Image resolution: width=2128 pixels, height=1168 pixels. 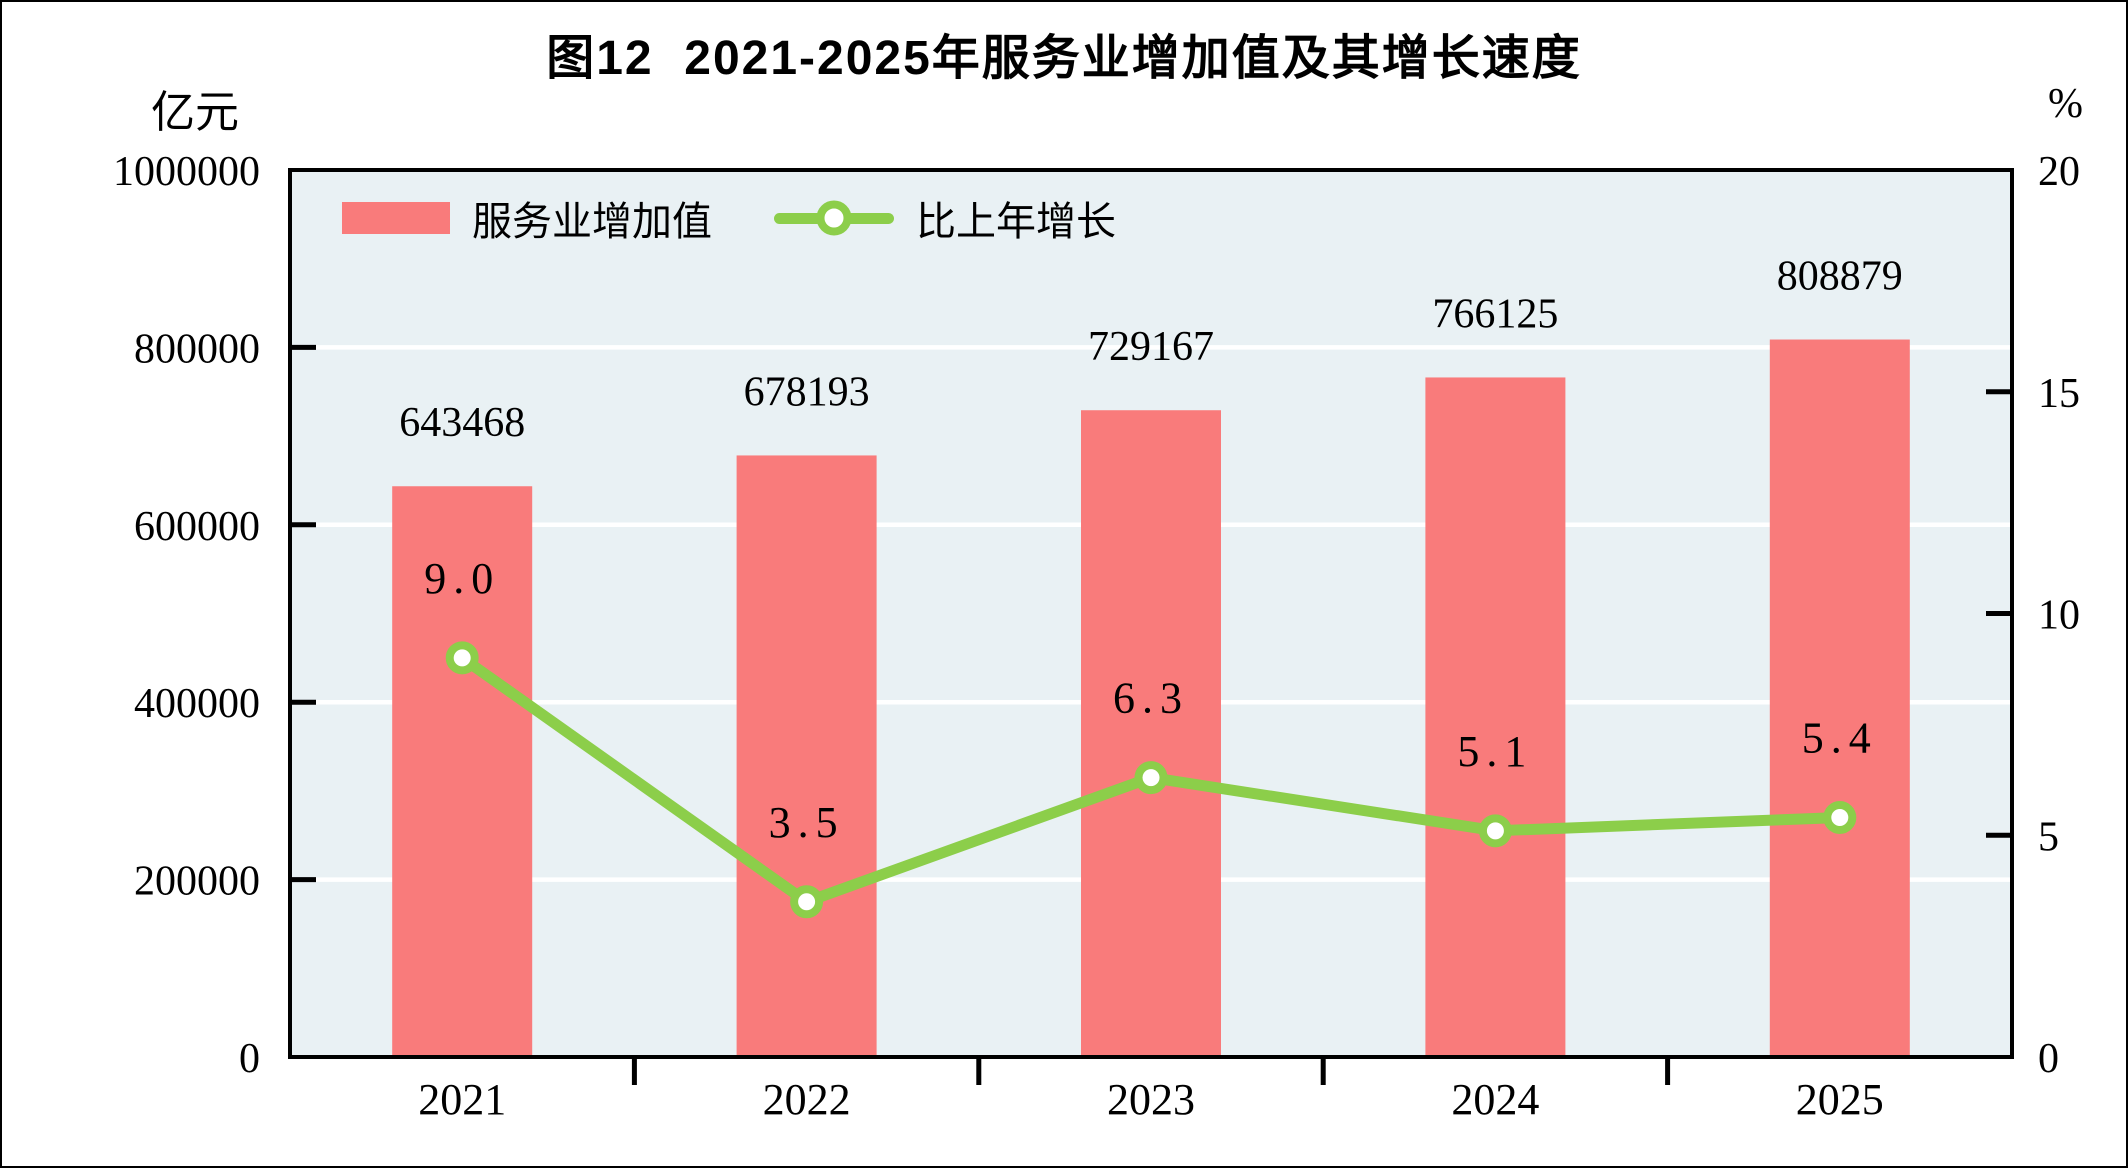 What do you see at coordinates (807, 822) in the screenshot?
I see `line-value-label: 3.5` at bounding box center [807, 822].